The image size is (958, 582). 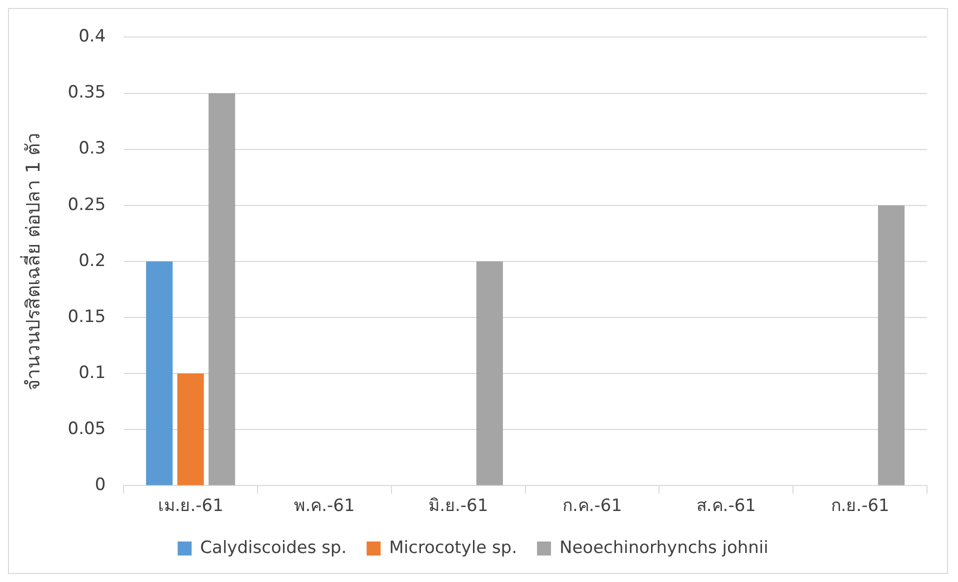 What do you see at coordinates (31, 261) in the screenshot?
I see `y-axis-title: จำนวนปรสิตเฉลี่ย ต่อปลา 1 ตัว` at bounding box center [31, 261].